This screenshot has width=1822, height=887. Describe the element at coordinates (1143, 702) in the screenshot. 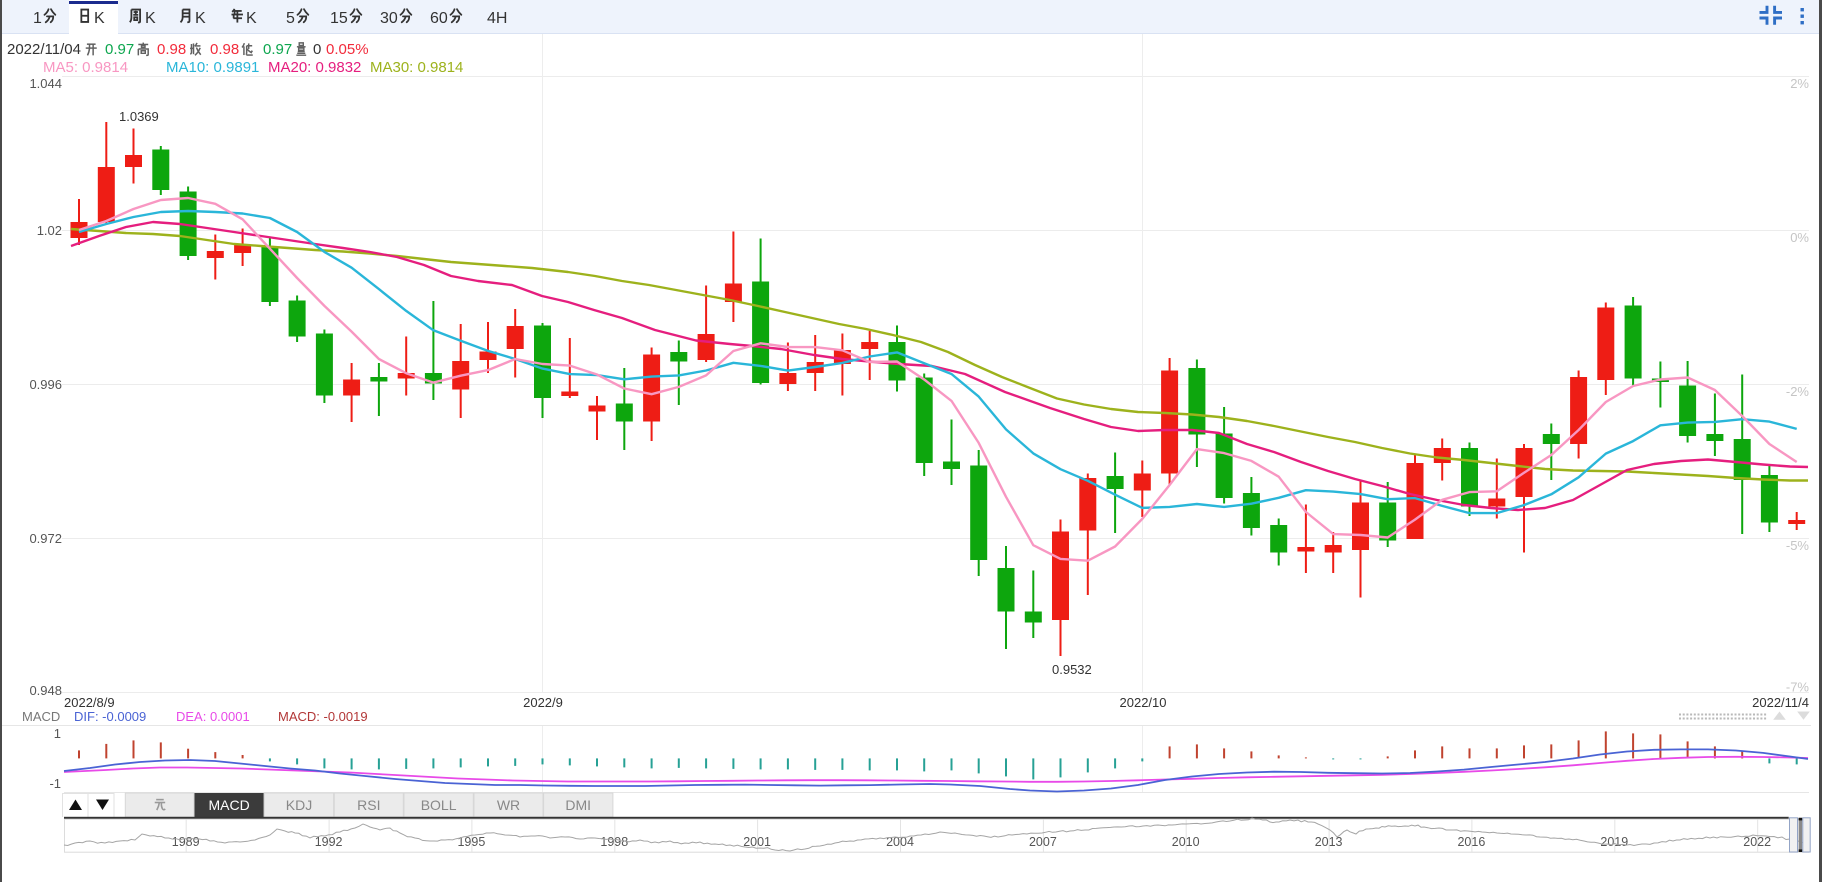

I see `svg-text: 2022/10` at that location.